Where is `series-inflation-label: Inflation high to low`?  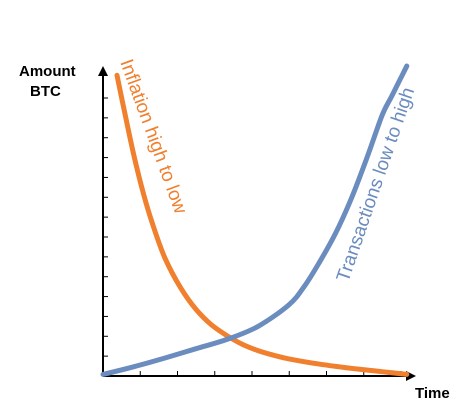 series-inflation-label: Inflation high to low is located at coordinates (152, 137).